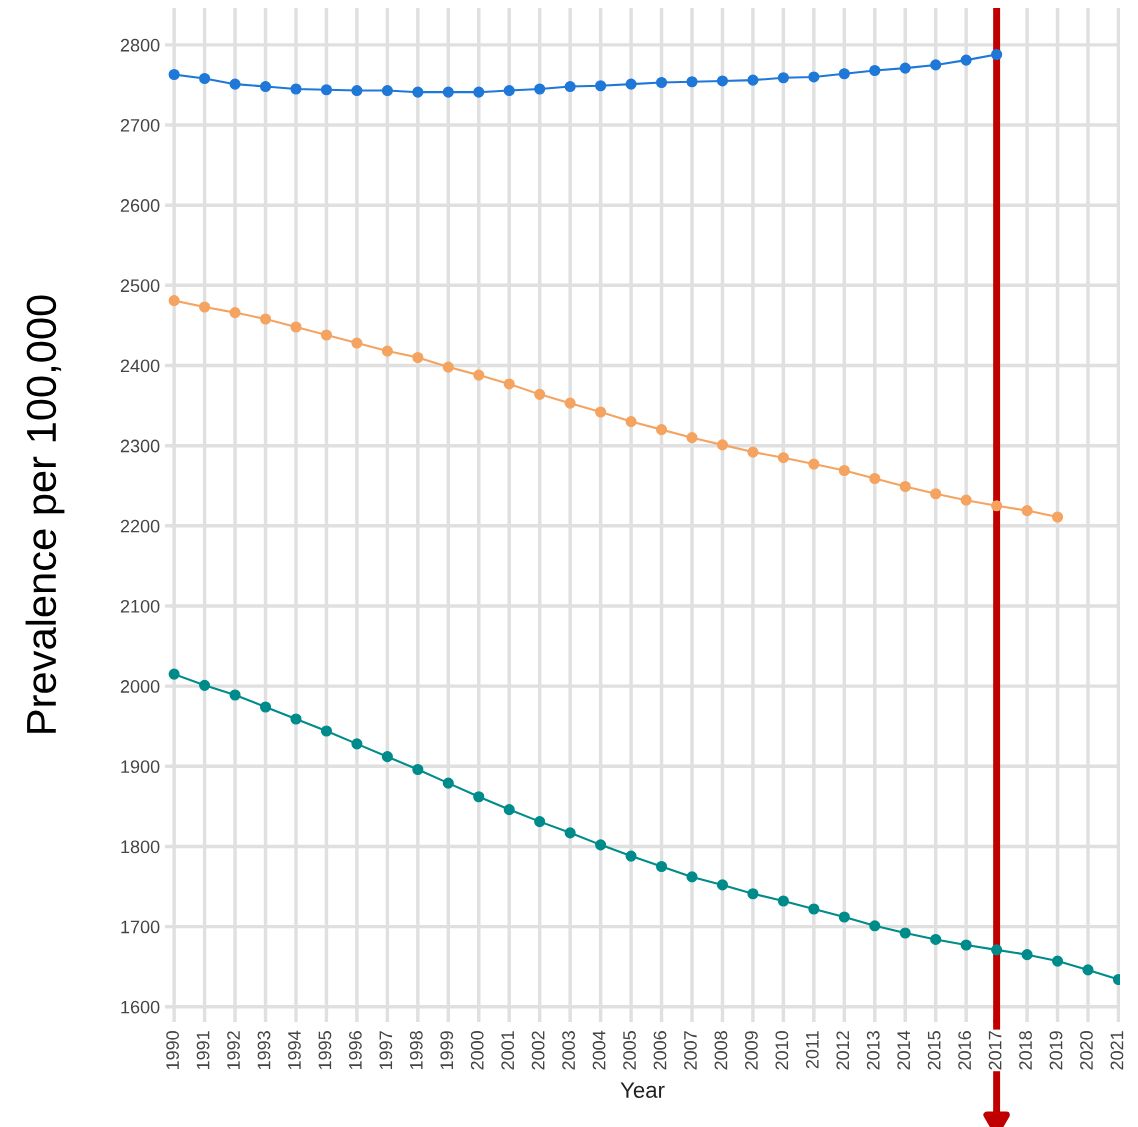  I want to click on x-tick-label: 2021, so click(1117, 1050).